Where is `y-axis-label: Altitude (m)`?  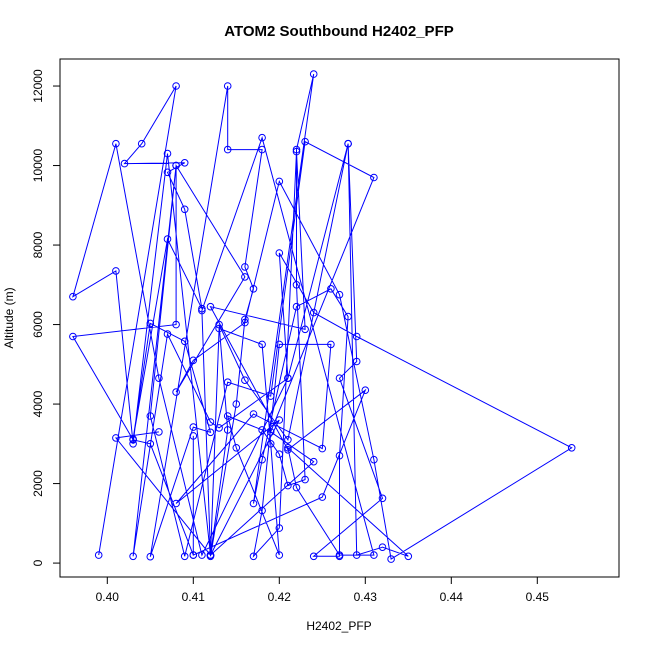 y-axis-label: Altitude (m) is located at coordinates (9, 317).